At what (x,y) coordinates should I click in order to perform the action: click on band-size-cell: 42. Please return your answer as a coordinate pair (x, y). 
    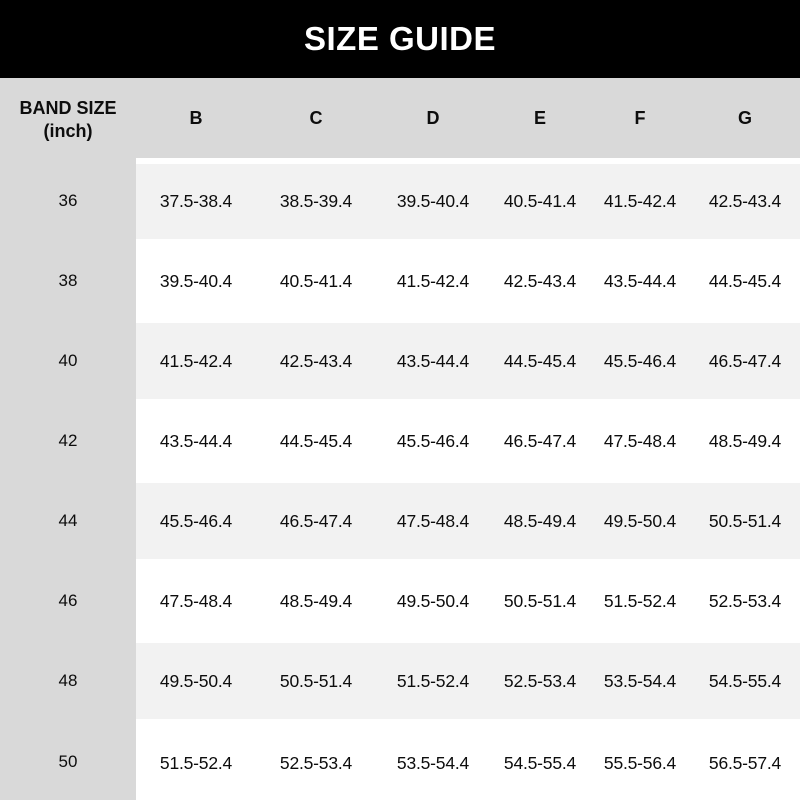
    Looking at the image, I should click on (68, 441).